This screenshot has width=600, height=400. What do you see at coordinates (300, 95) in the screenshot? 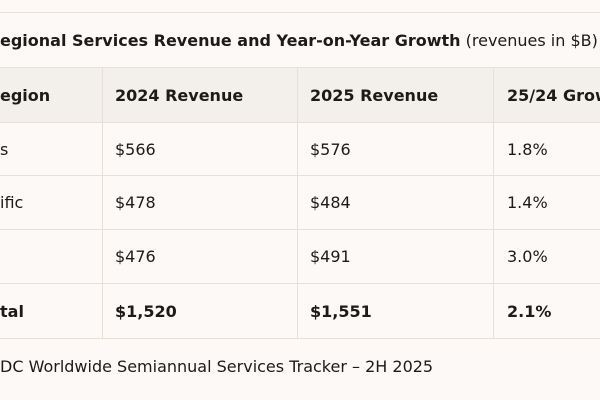
I see `header-row` at bounding box center [300, 95].